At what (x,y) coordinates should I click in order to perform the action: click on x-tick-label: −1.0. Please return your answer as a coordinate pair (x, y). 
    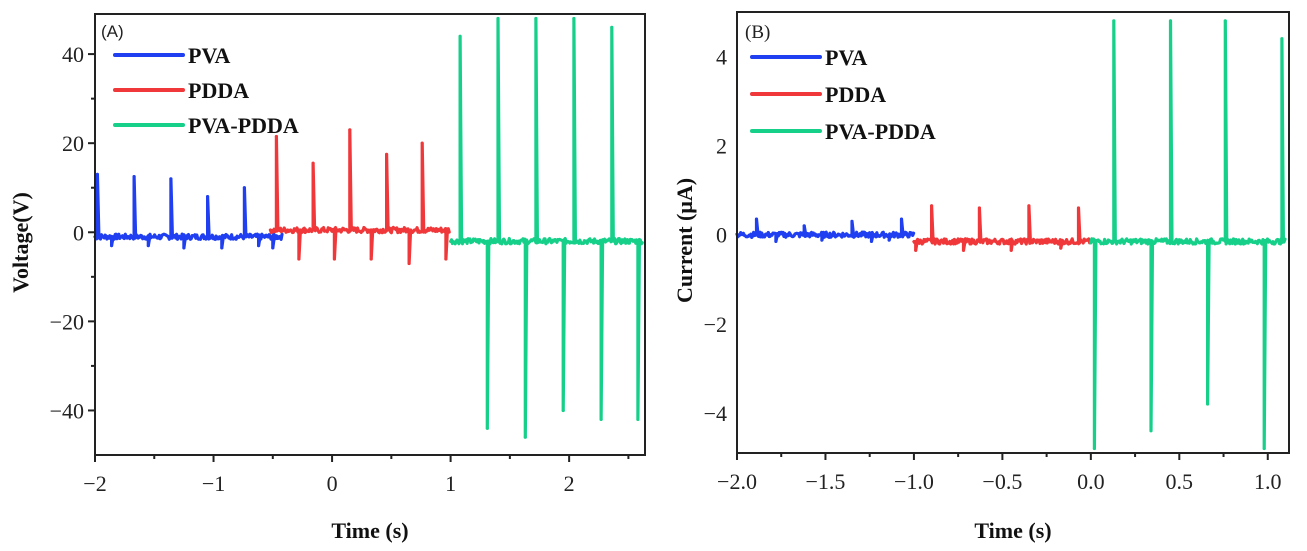
    Looking at the image, I should click on (914, 481).